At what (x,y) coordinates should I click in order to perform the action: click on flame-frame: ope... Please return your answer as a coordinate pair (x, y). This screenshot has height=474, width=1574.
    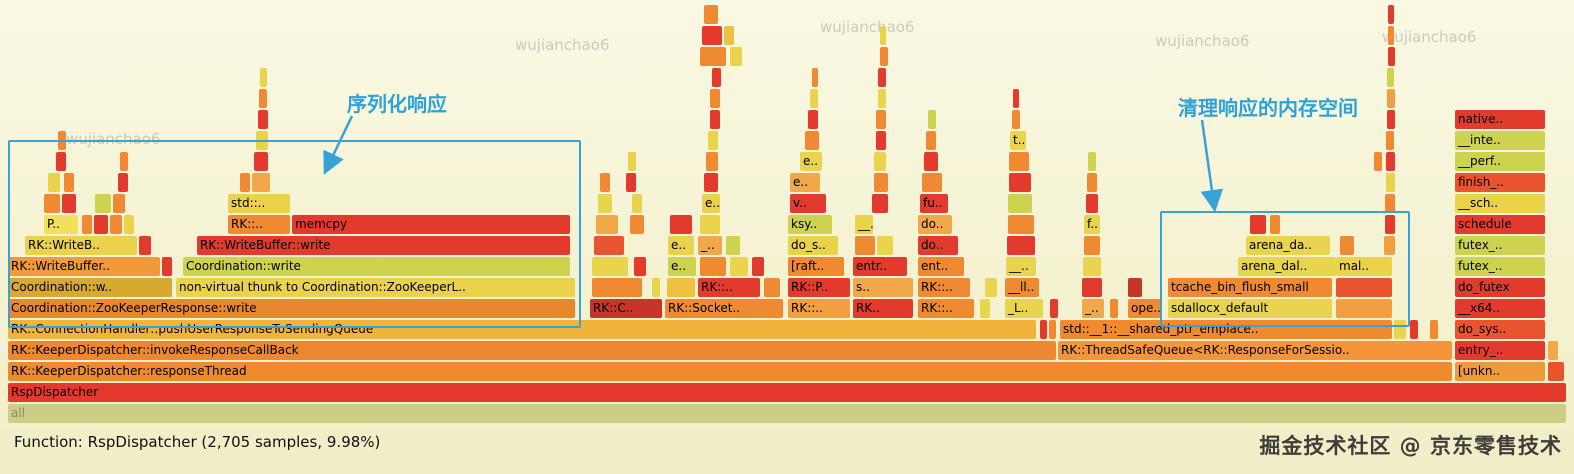
    Looking at the image, I should click on (1145, 308).